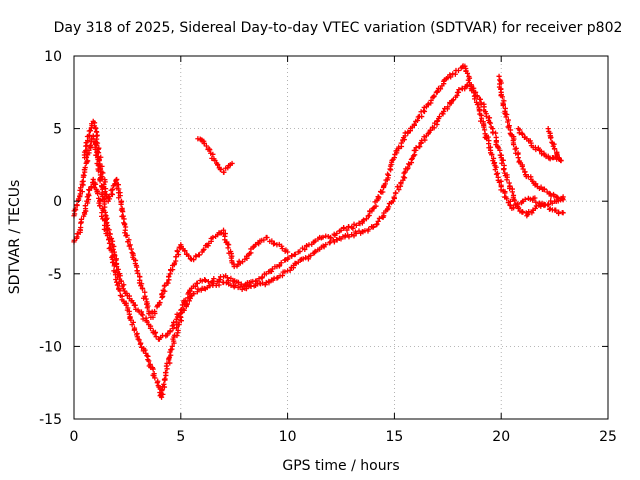  What do you see at coordinates (74, 437) in the screenshot?
I see `x-tick-label: 0` at bounding box center [74, 437].